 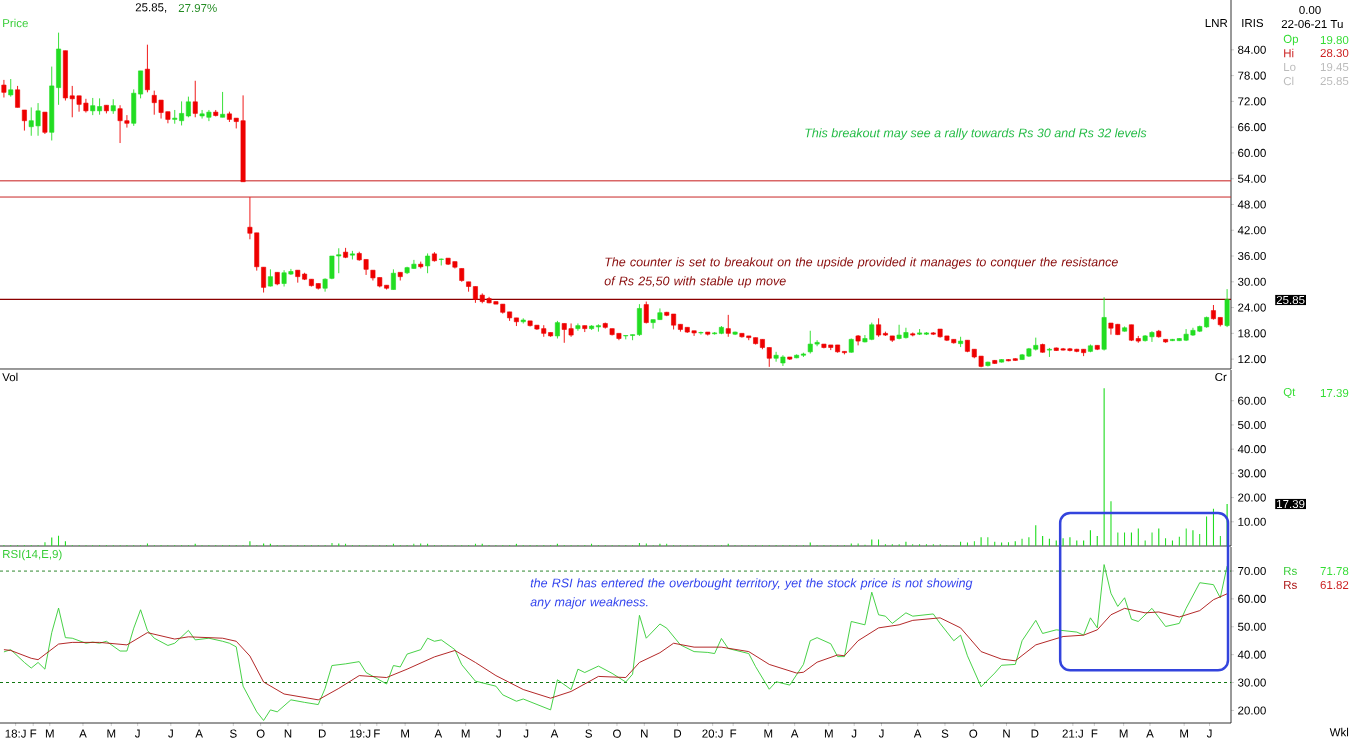 What do you see at coordinates (1252, 359) in the screenshot?
I see `y-tick-label: 12.00` at bounding box center [1252, 359].